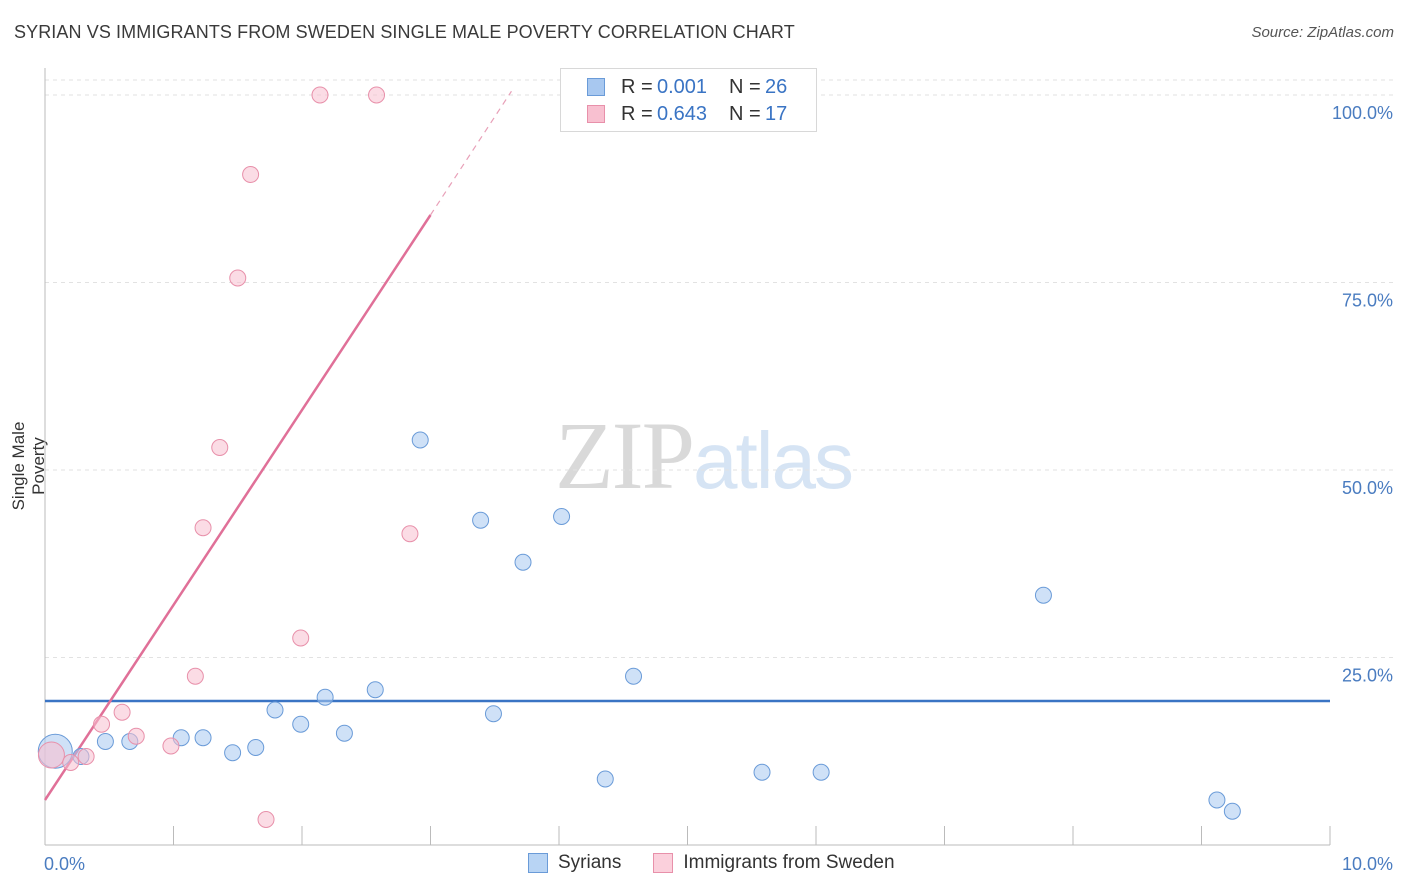 Image resolution: width=1406 pixels, height=892 pixels. I want to click on trend-line-sweden-extension, so click(470, 153).